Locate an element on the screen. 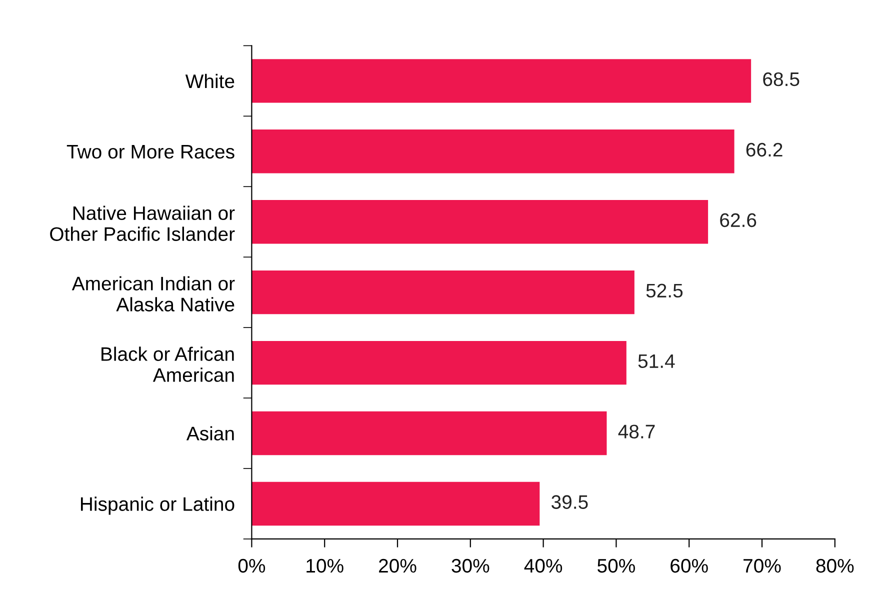  x-tick-label: 30% is located at coordinates (471, 565).